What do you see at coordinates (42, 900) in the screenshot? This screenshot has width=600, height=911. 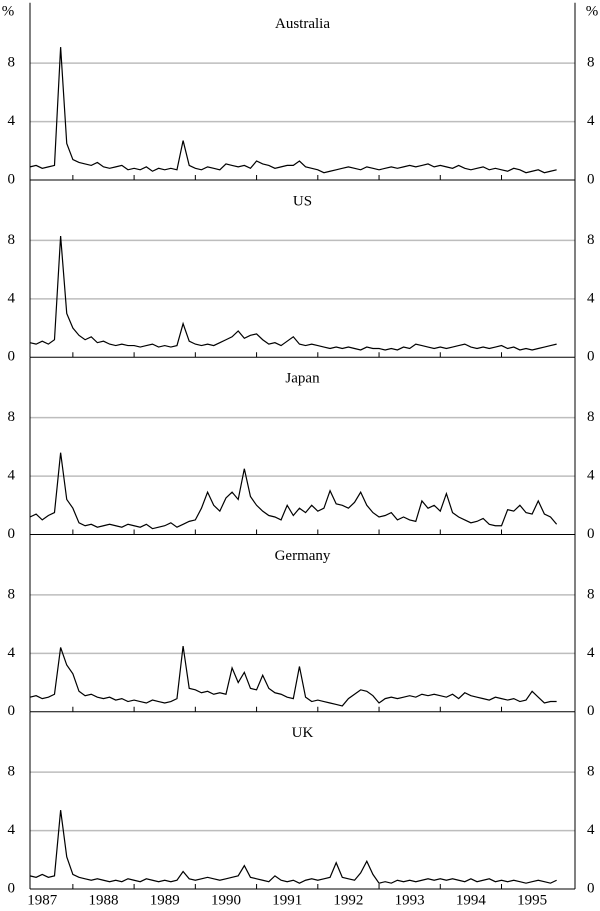 I see `x-tick-label: 1987` at bounding box center [42, 900].